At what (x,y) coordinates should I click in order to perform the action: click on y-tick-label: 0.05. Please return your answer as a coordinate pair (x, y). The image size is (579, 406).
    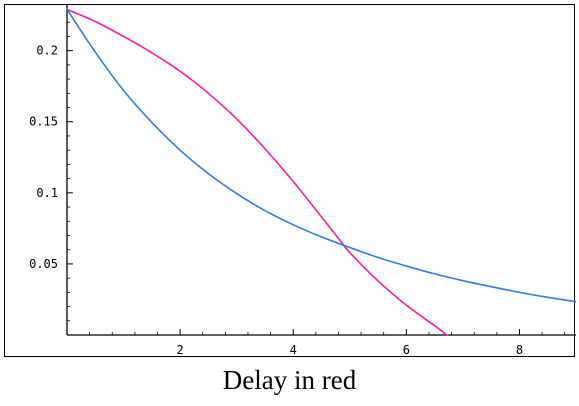
    Looking at the image, I should click on (43, 264).